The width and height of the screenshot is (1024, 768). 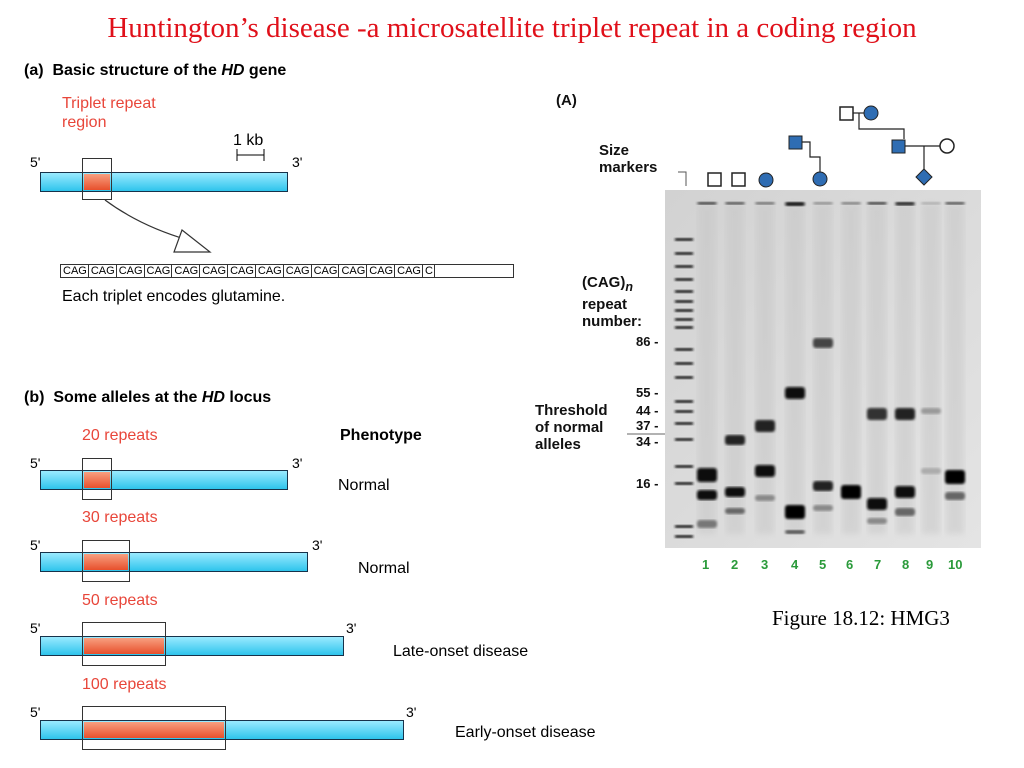 I want to click on tick-34-value: 34, so click(x=643, y=441).